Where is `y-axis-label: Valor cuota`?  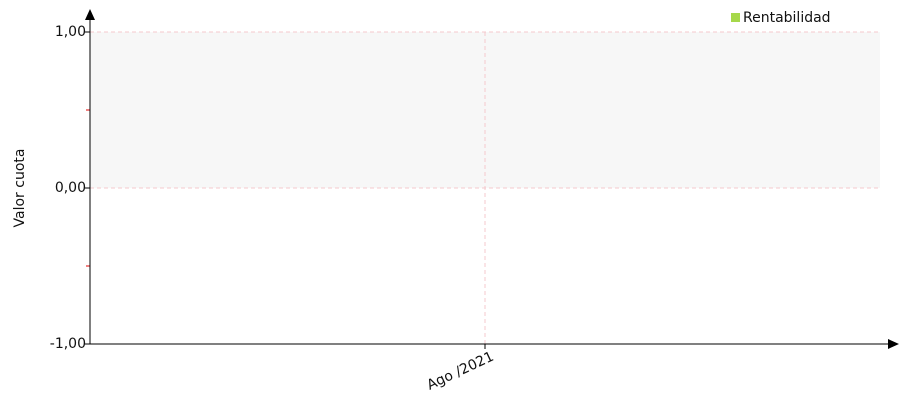
y-axis-label: Valor cuota is located at coordinates (20, 188).